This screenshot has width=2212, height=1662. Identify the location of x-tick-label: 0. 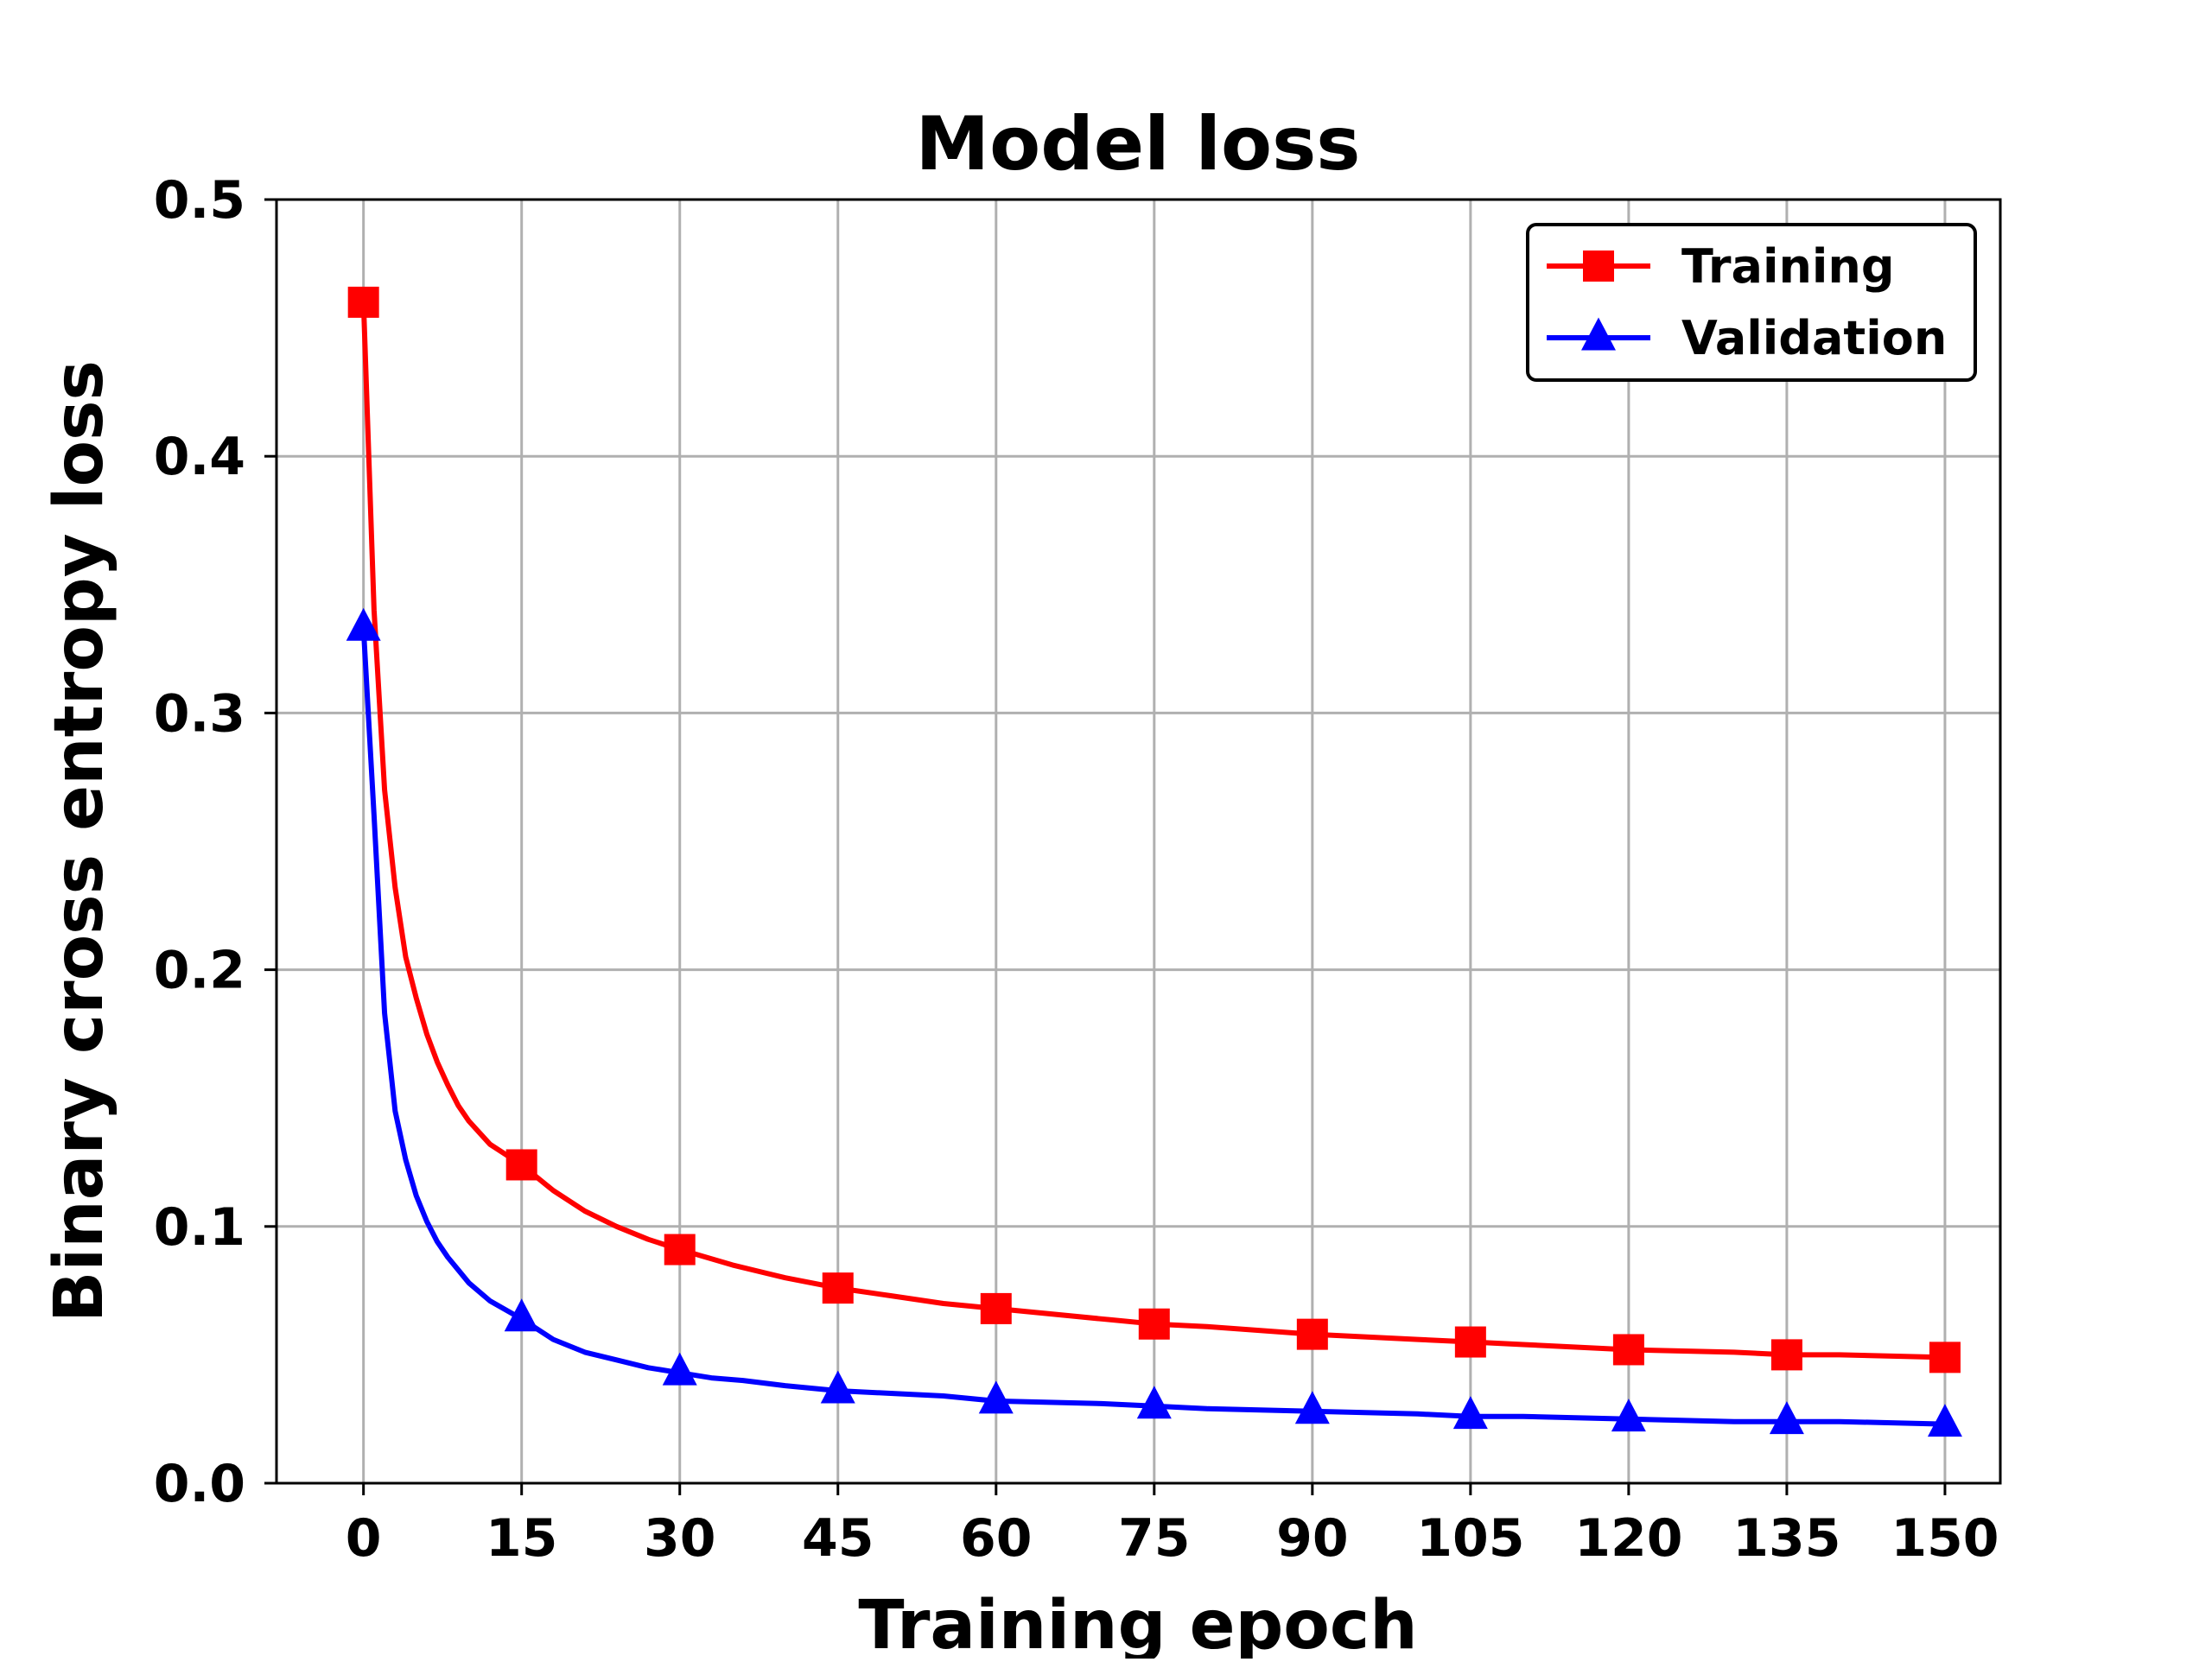
(364, 1538).